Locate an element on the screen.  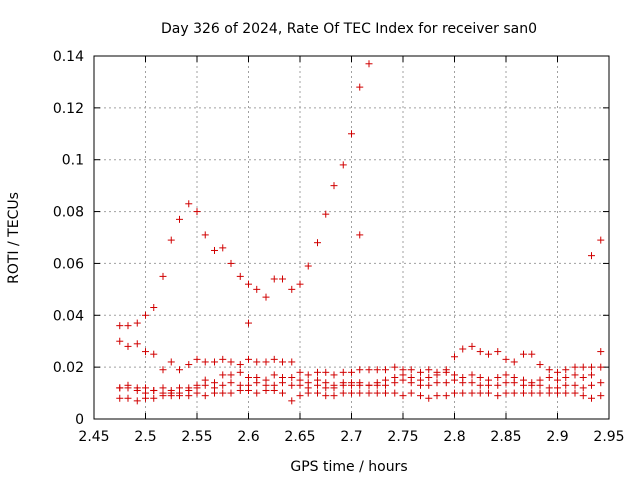
x-tick-label: 2.9 is located at coordinates (557, 437).